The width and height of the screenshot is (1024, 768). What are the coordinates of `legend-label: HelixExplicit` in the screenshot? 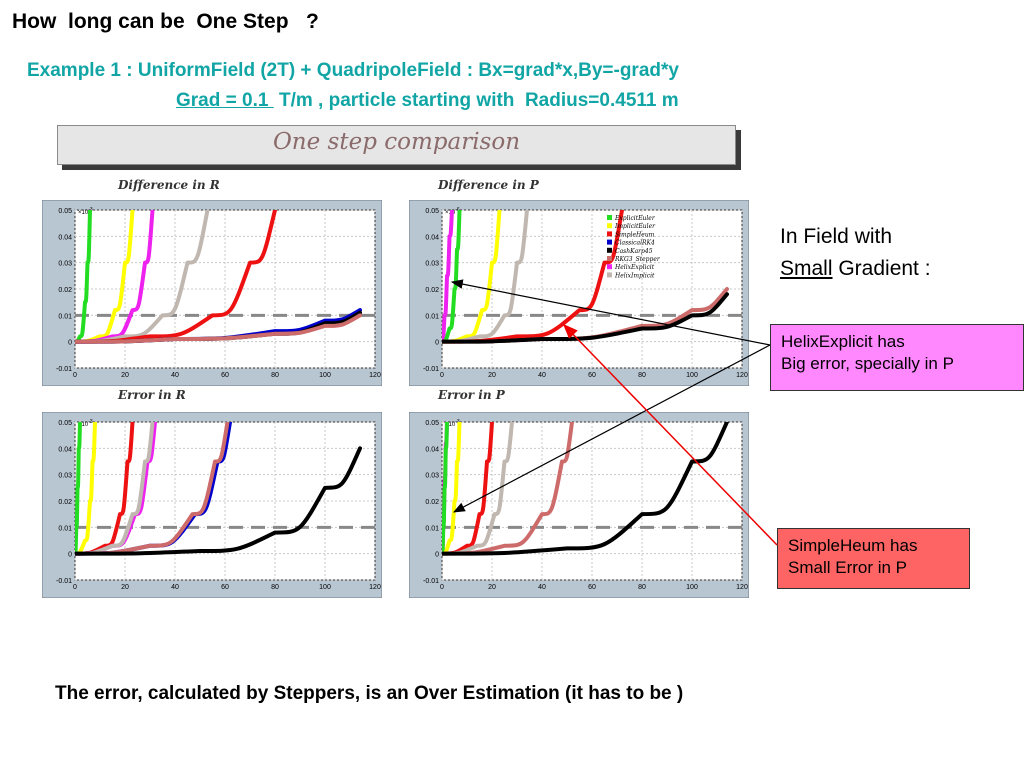 It's located at (634, 267).